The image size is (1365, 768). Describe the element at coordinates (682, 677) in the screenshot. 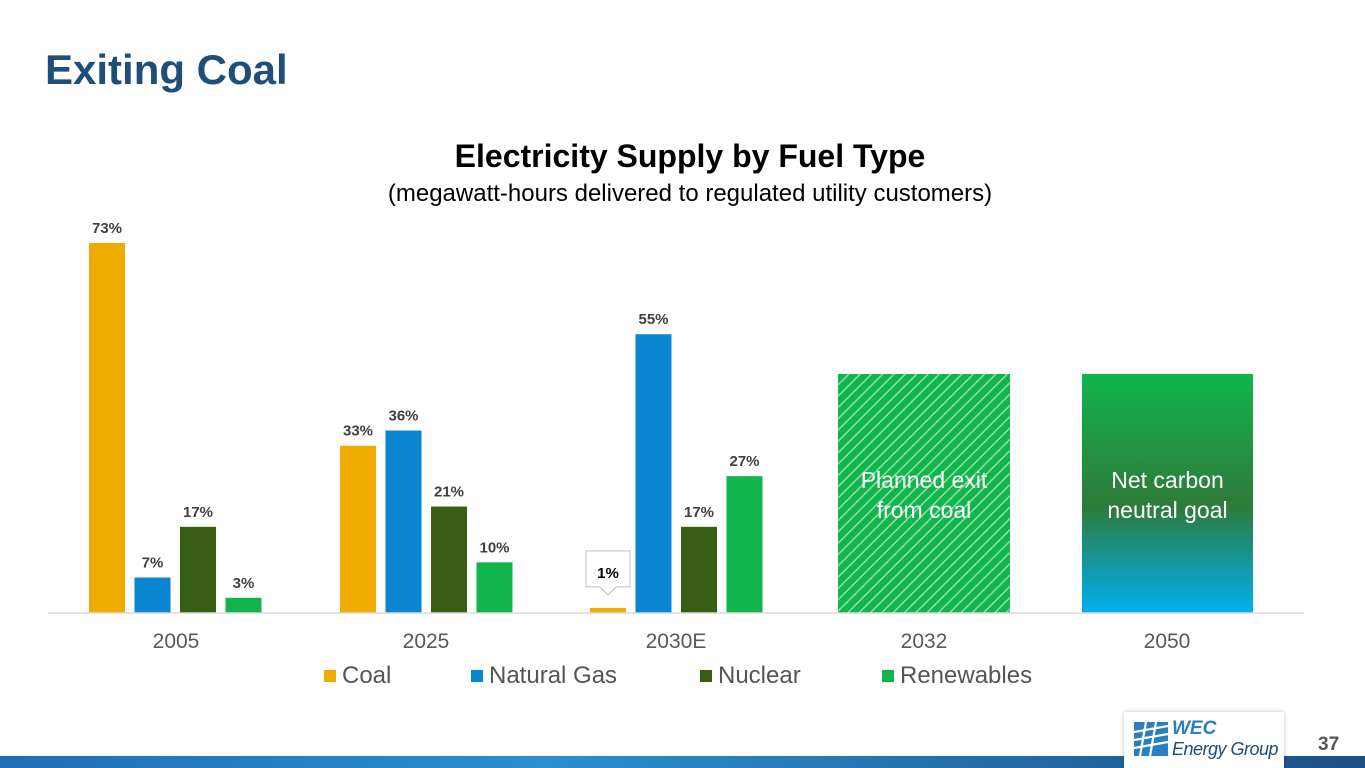

I see `chart-legend: Coal Natural Gas Nuclear Renewables` at that location.